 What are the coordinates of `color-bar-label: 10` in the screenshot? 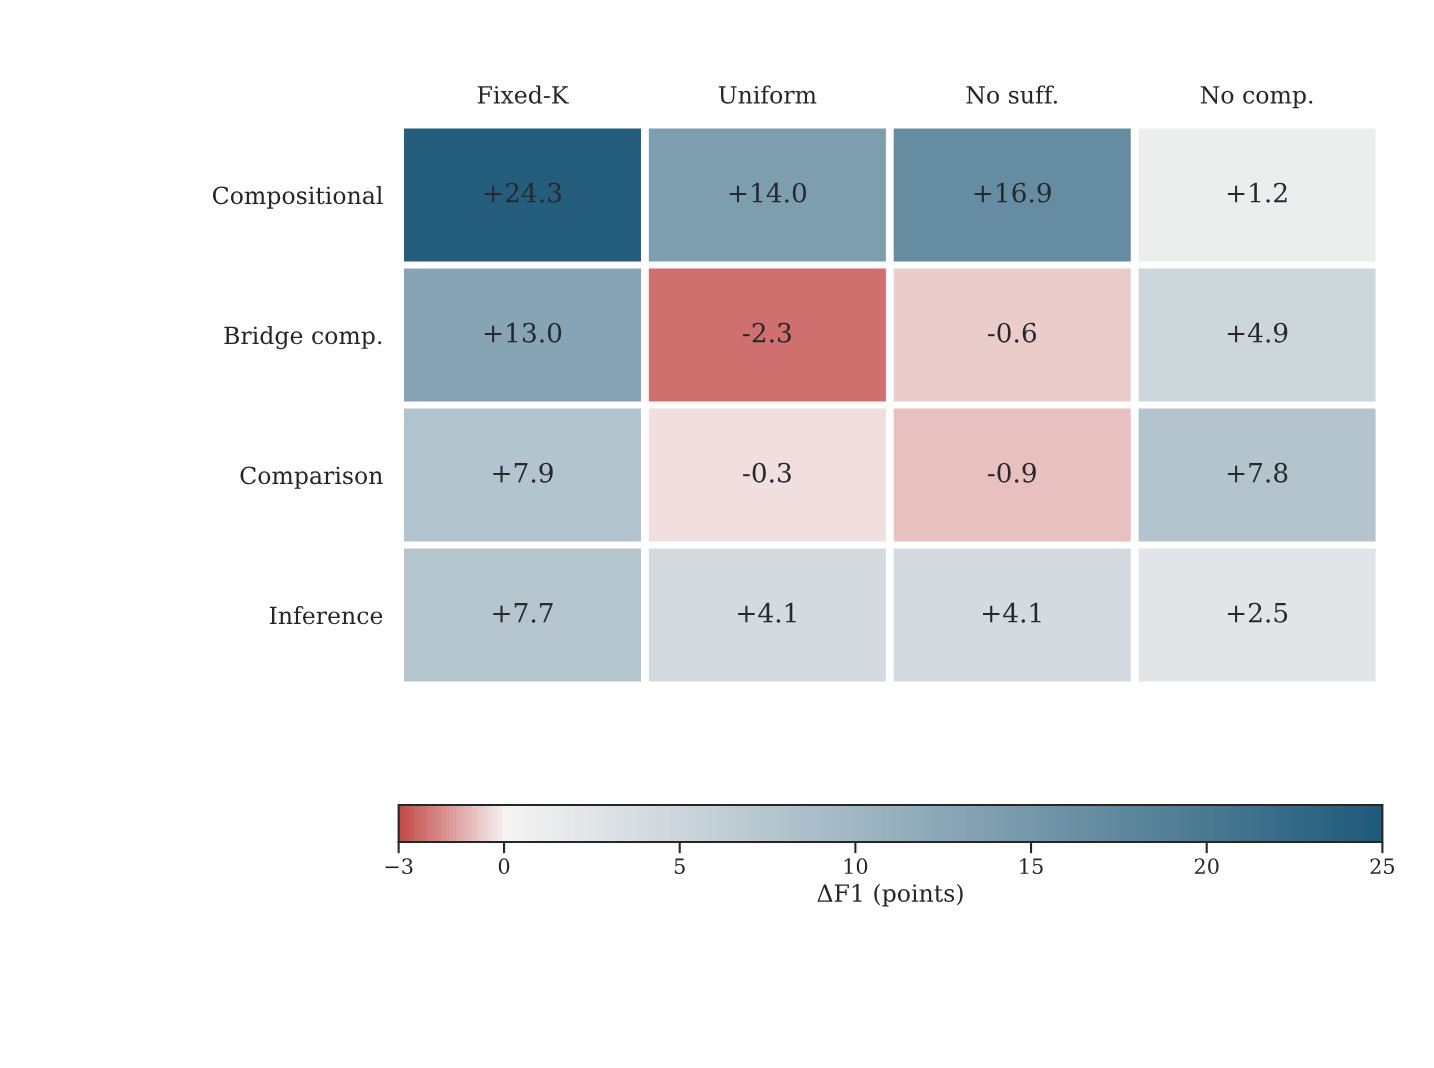 It's located at (856, 866).